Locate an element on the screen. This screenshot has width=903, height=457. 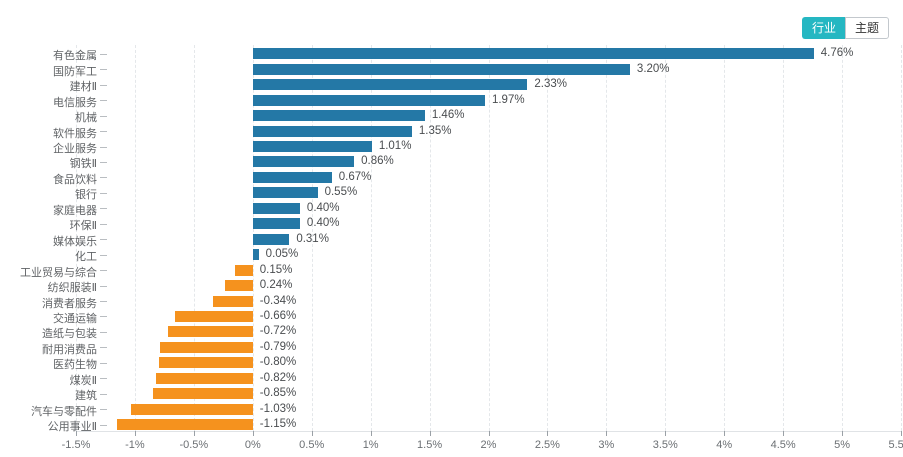
x-axis-label: 0.5% is located at coordinates (312, 445).